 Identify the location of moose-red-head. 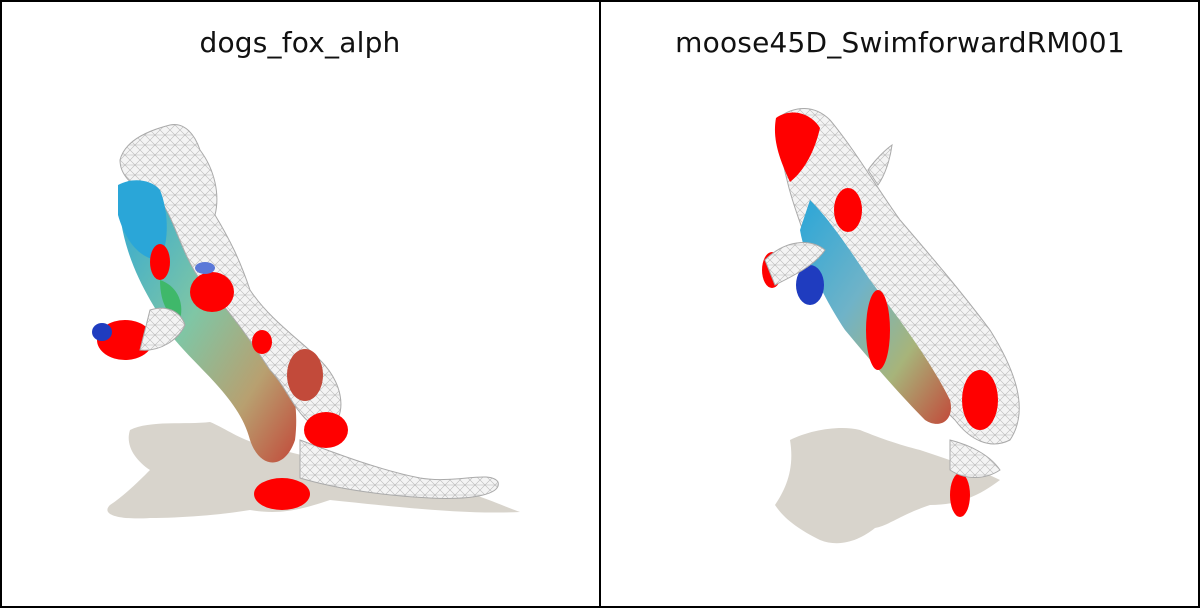
(797, 147).